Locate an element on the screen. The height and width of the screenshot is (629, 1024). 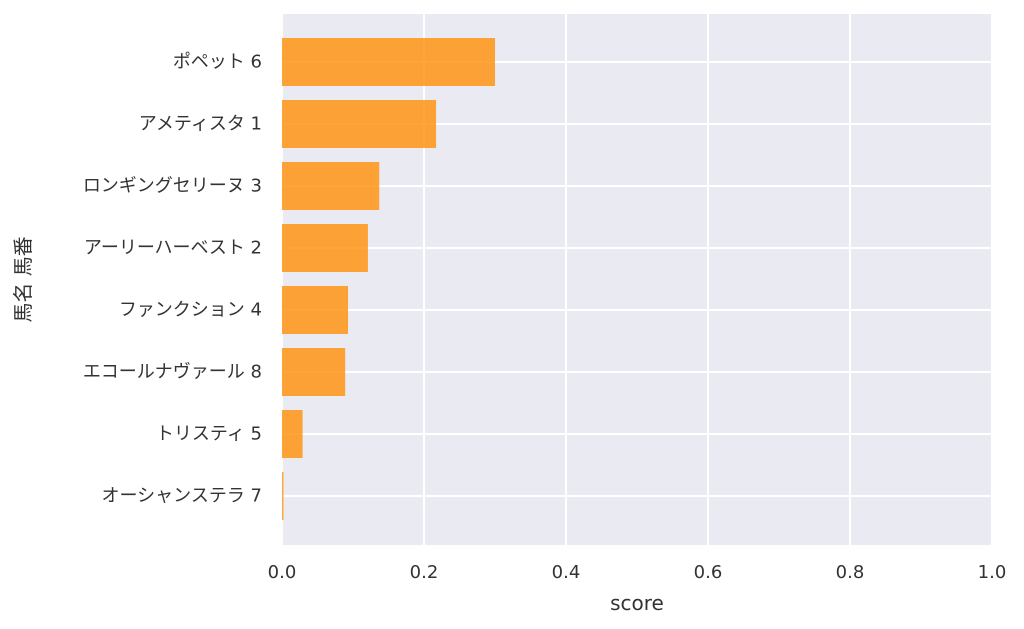
x-tick-label: 0.0 is located at coordinates (282, 572).